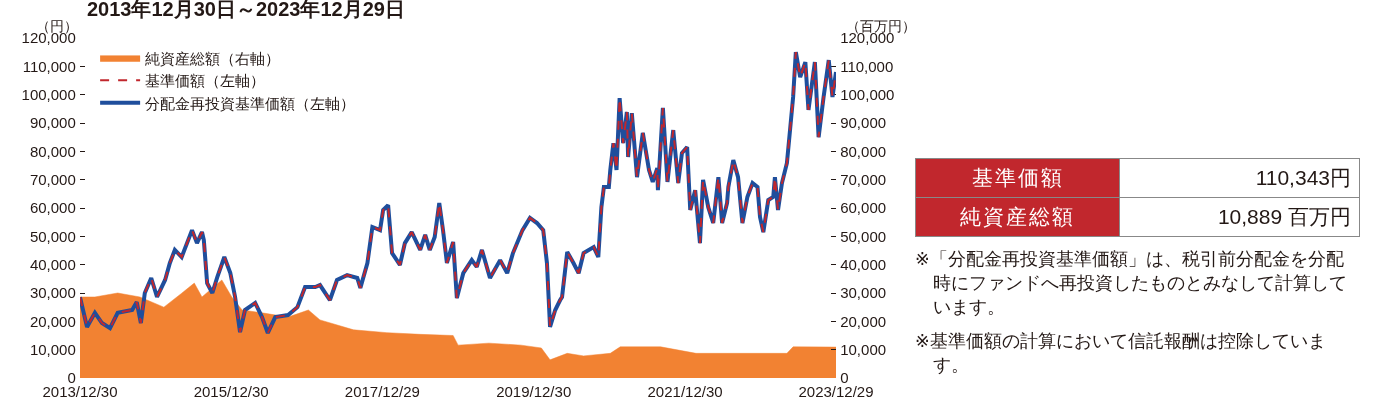 This screenshot has height=410, width=1385. What do you see at coordinates (863, 179) in the screenshot?
I see `y2-tick-label: 70,000` at bounding box center [863, 179].